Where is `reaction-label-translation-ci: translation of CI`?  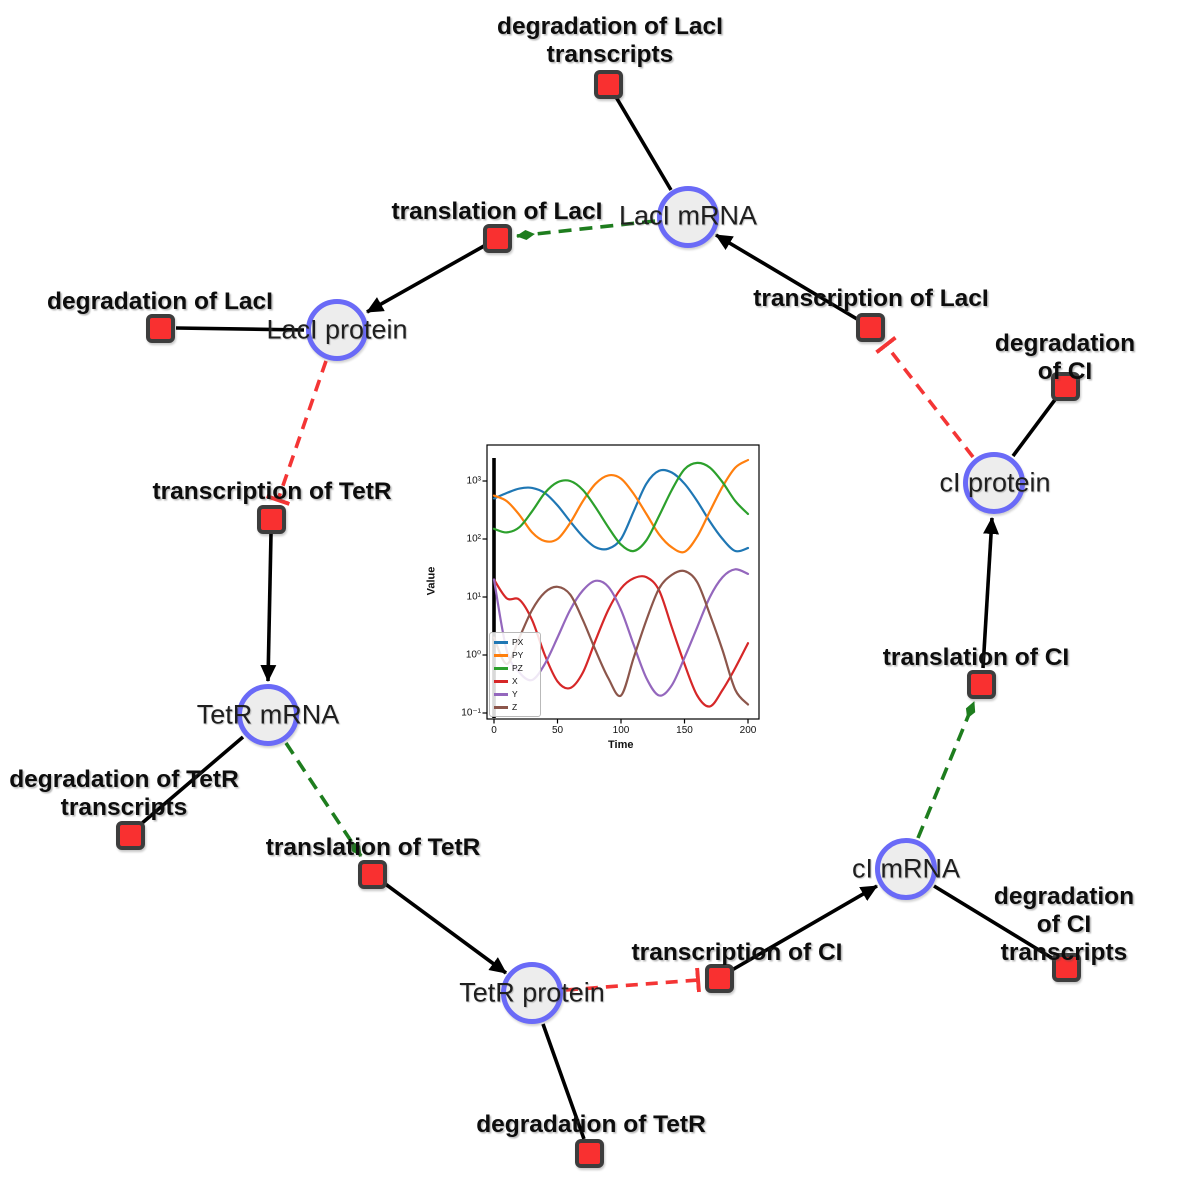
reaction-label-translation-ci: translation of CI is located at coordinates (976, 657).